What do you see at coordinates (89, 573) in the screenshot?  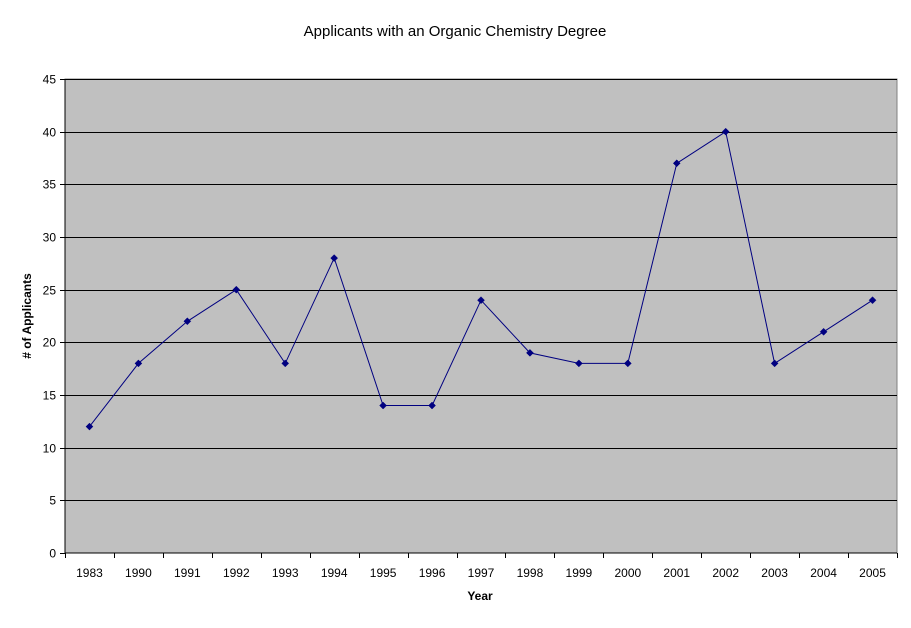 I see `x-tick-label: 1983` at bounding box center [89, 573].